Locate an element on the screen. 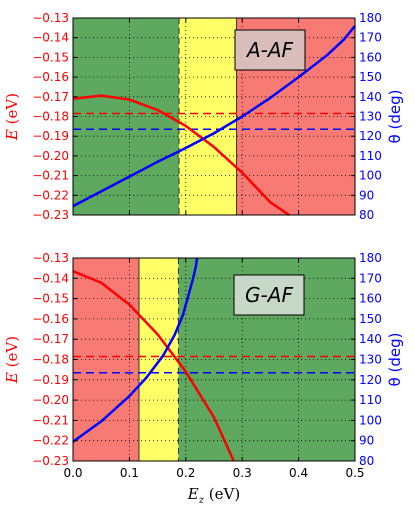 This screenshot has width=415, height=513. panel-label: G-AF is located at coordinates (269, 295).